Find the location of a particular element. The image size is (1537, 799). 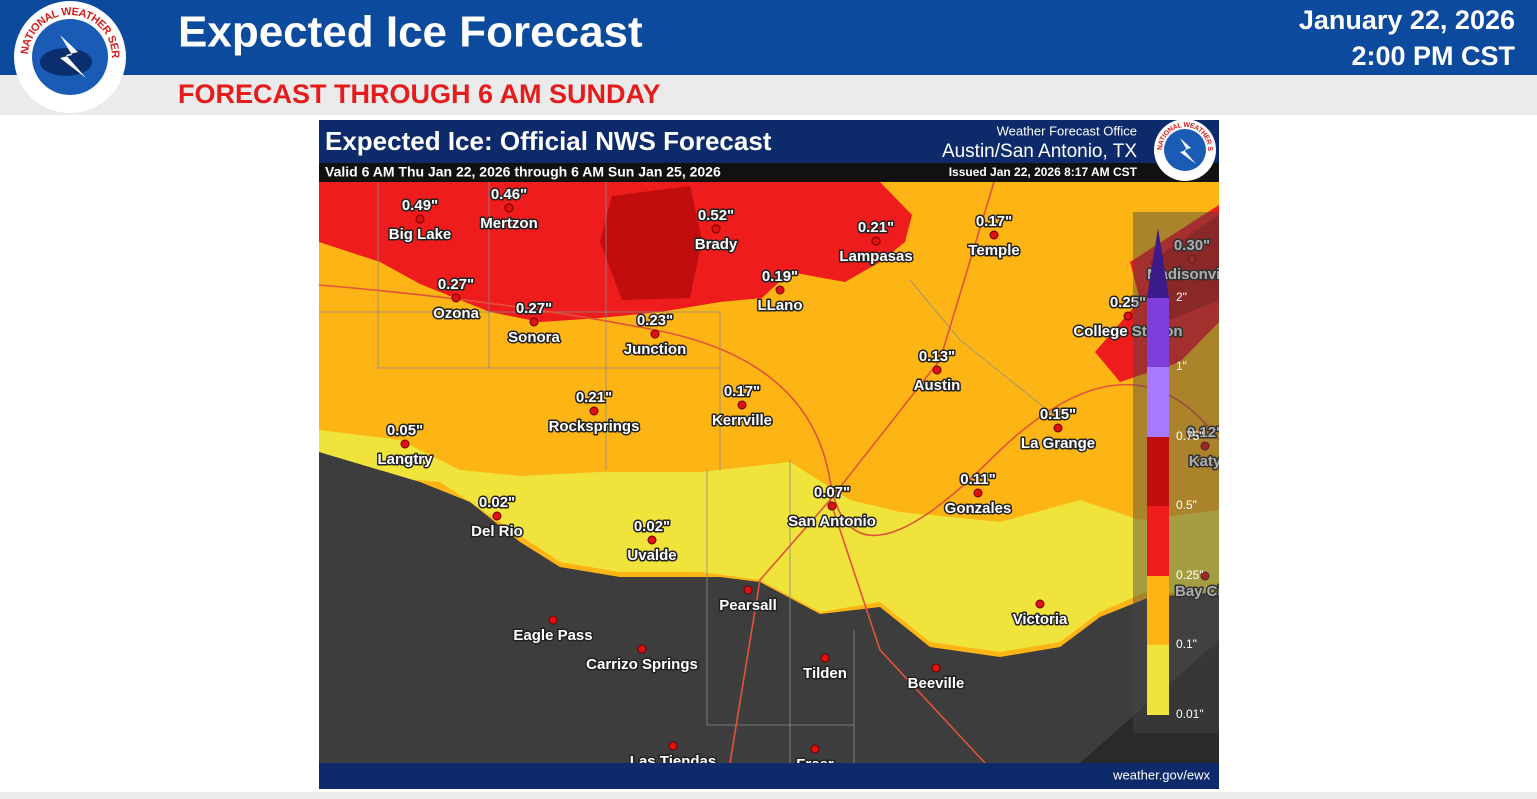

legend-label: 0.5" is located at coordinates (1186, 505).